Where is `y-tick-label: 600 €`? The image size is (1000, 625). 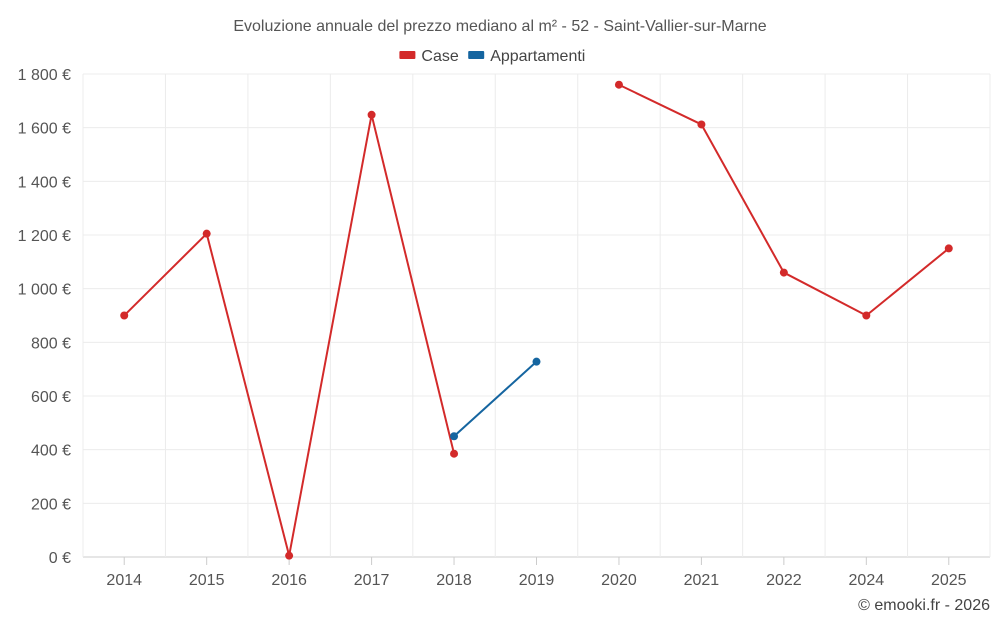 y-tick-label: 600 € is located at coordinates (51, 397).